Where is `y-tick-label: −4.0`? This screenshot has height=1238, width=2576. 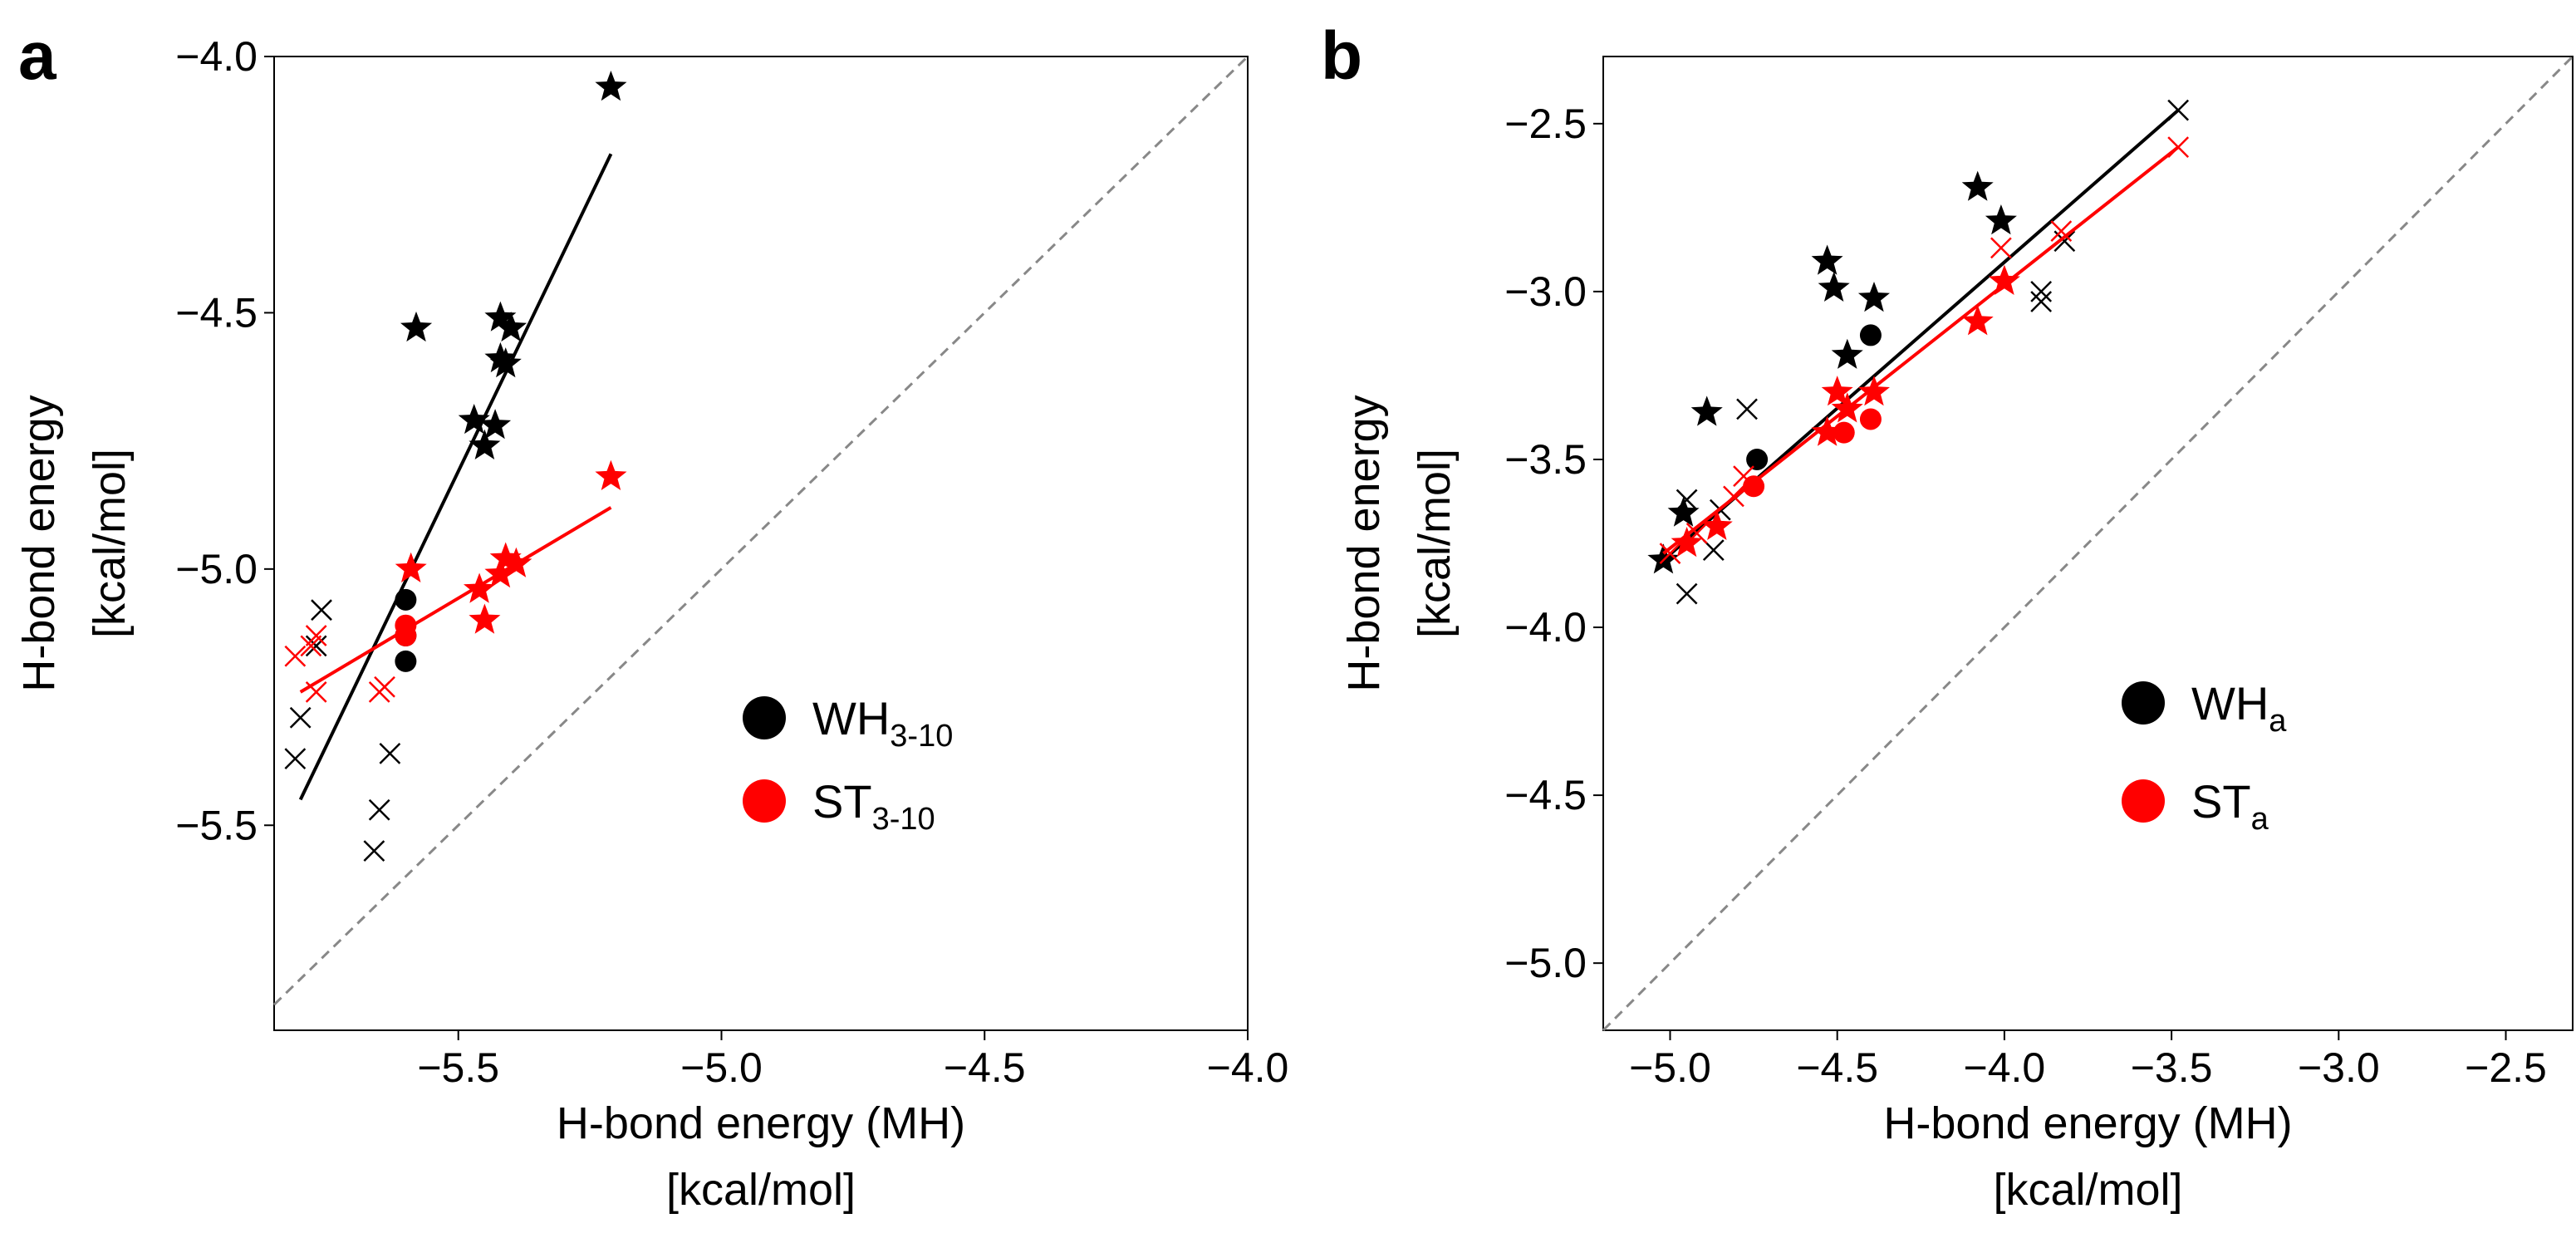
y-tick-label: −4.0 is located at coordinates (1545, 627).